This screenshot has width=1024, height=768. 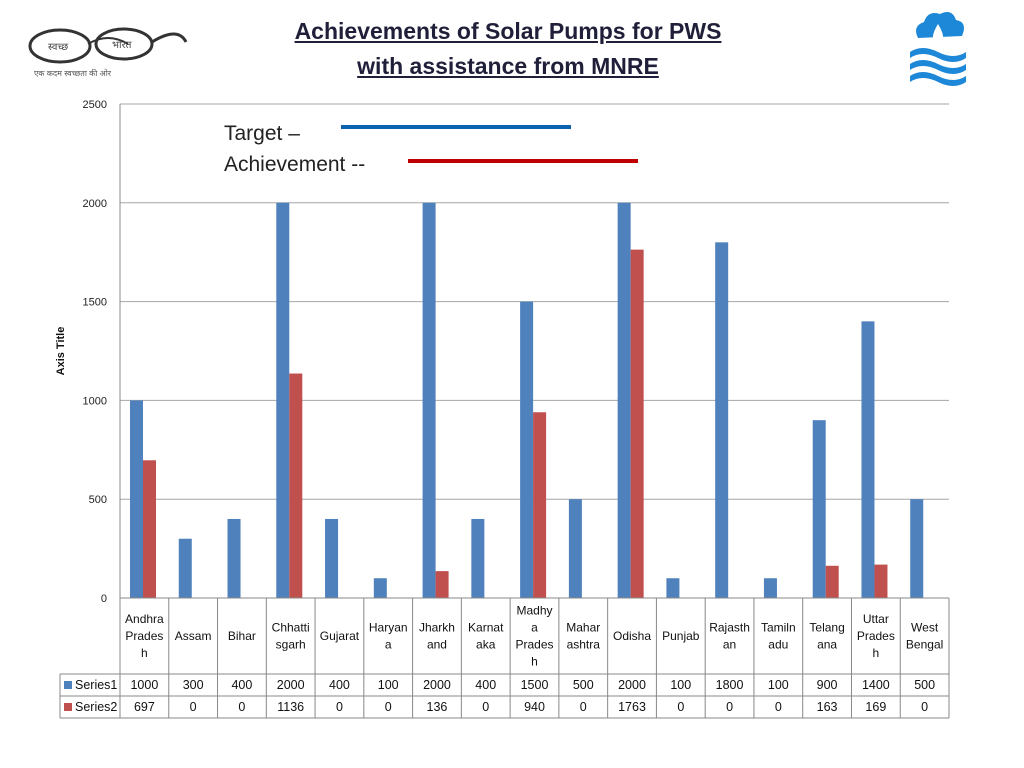 I want to click on spectacle-right-lens-icon, so click(x=124, y=44).